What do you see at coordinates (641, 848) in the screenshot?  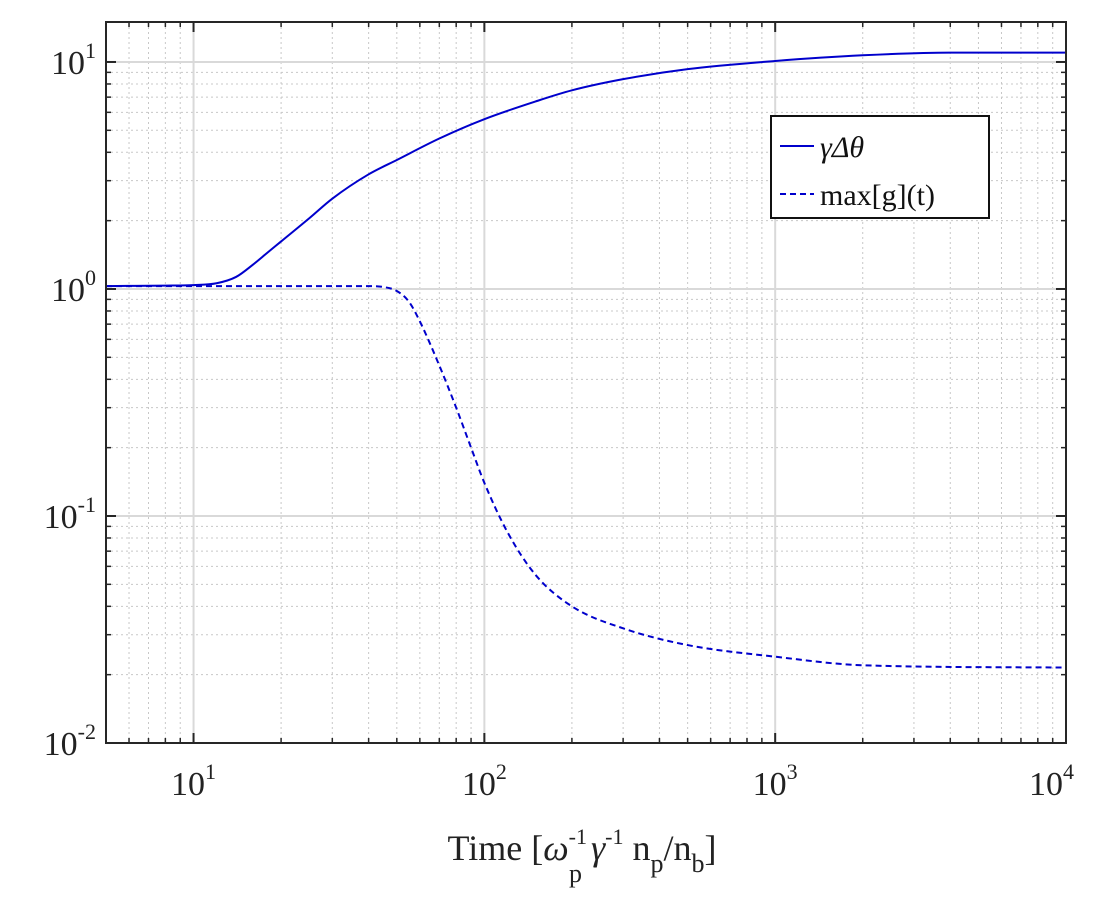 I see `x-axis-n1: n` at bounding box center [641, 848].